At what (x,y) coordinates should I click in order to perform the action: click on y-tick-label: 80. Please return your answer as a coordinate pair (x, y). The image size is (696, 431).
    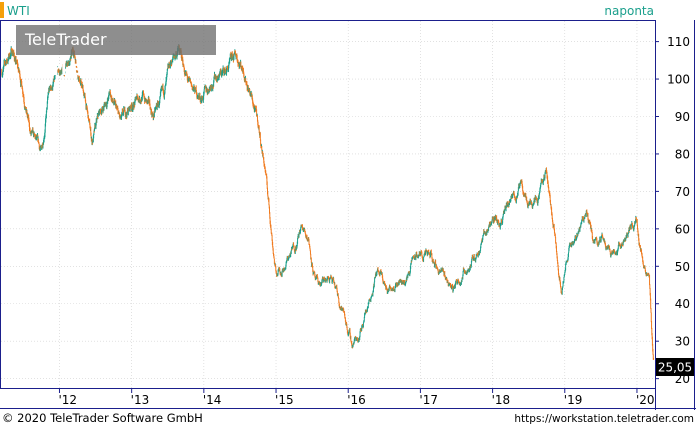
    Looking at the image, I should click on (682, 154).